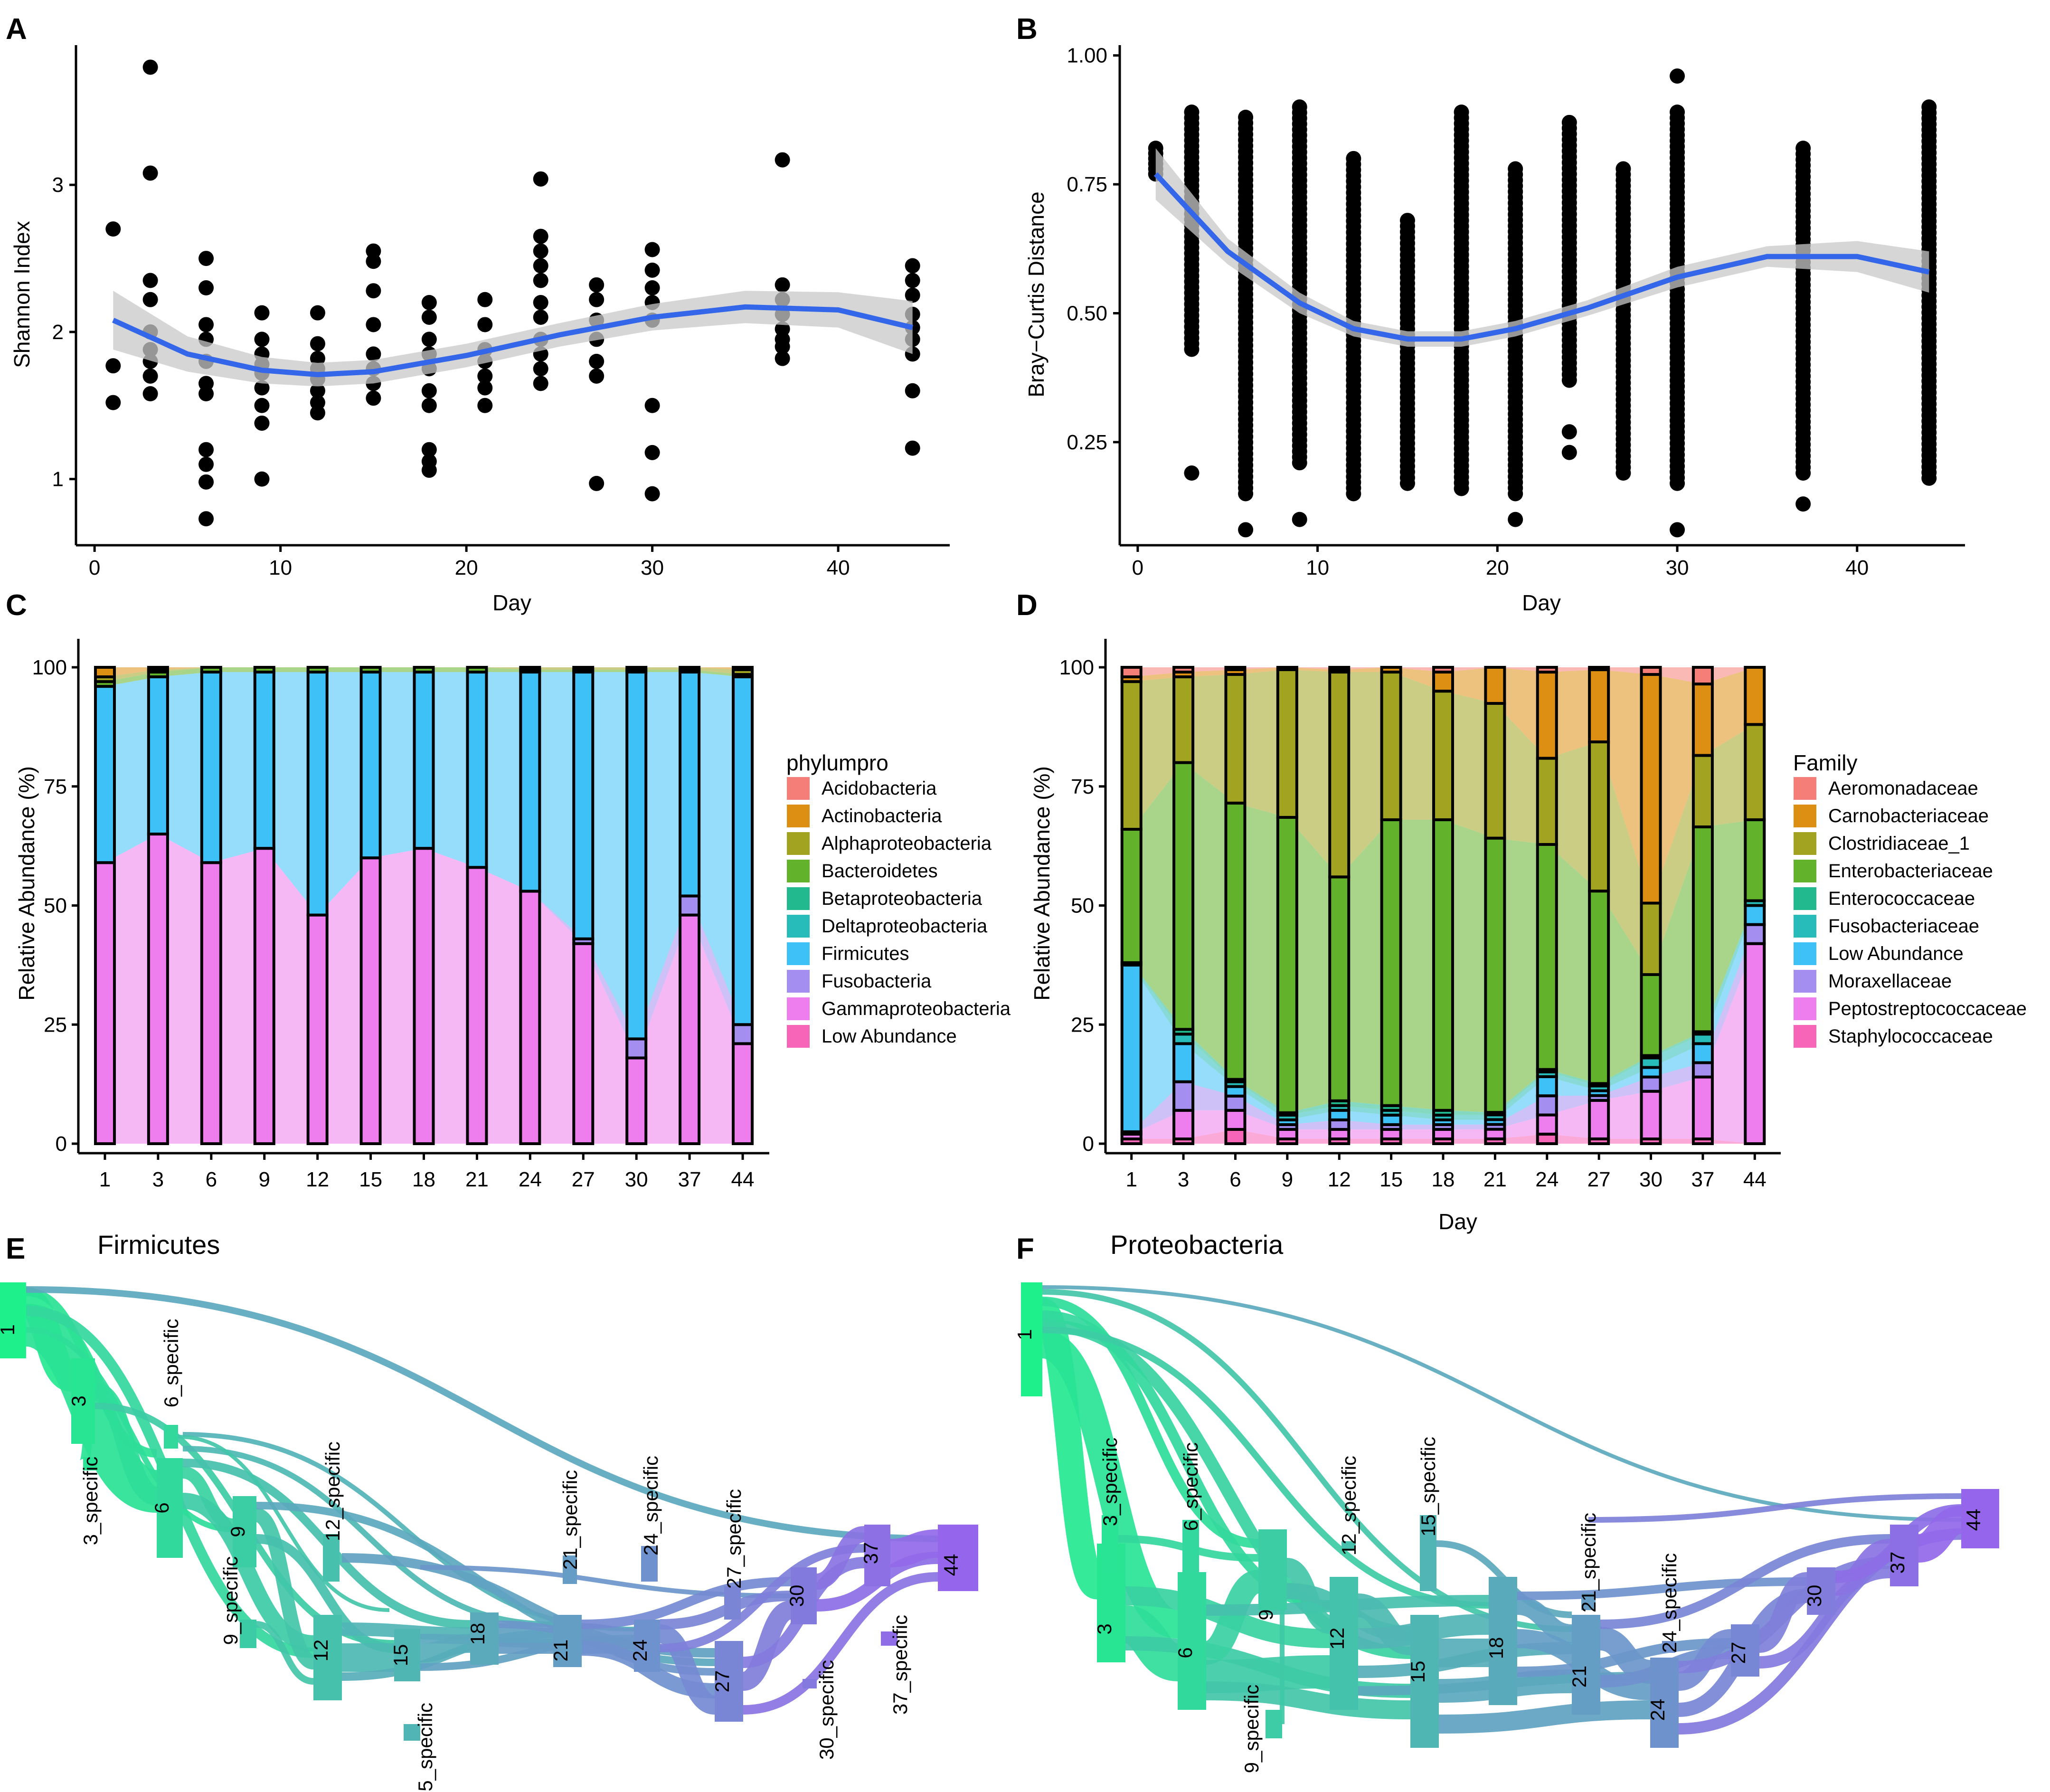 This screenshot has height=1792, width=2050. I want to click on panel-label-a: A, so click(16, 29).